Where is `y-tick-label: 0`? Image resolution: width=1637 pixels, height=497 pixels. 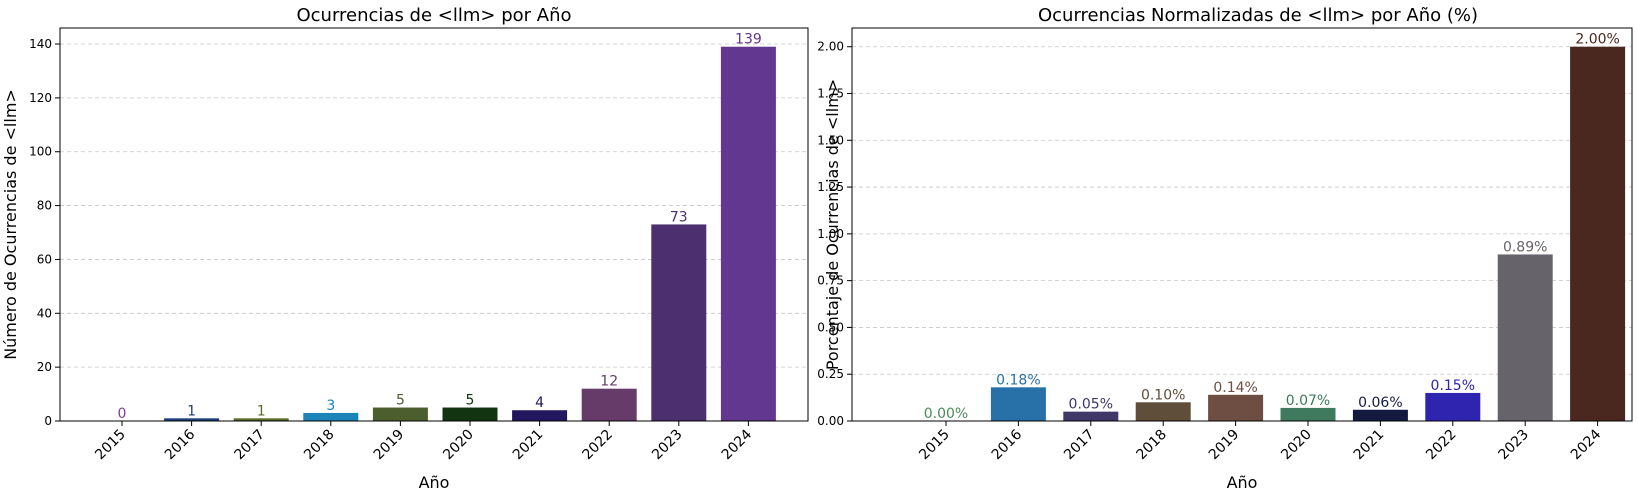 y-tick-label: 0 is located at coordinates (48, 421).